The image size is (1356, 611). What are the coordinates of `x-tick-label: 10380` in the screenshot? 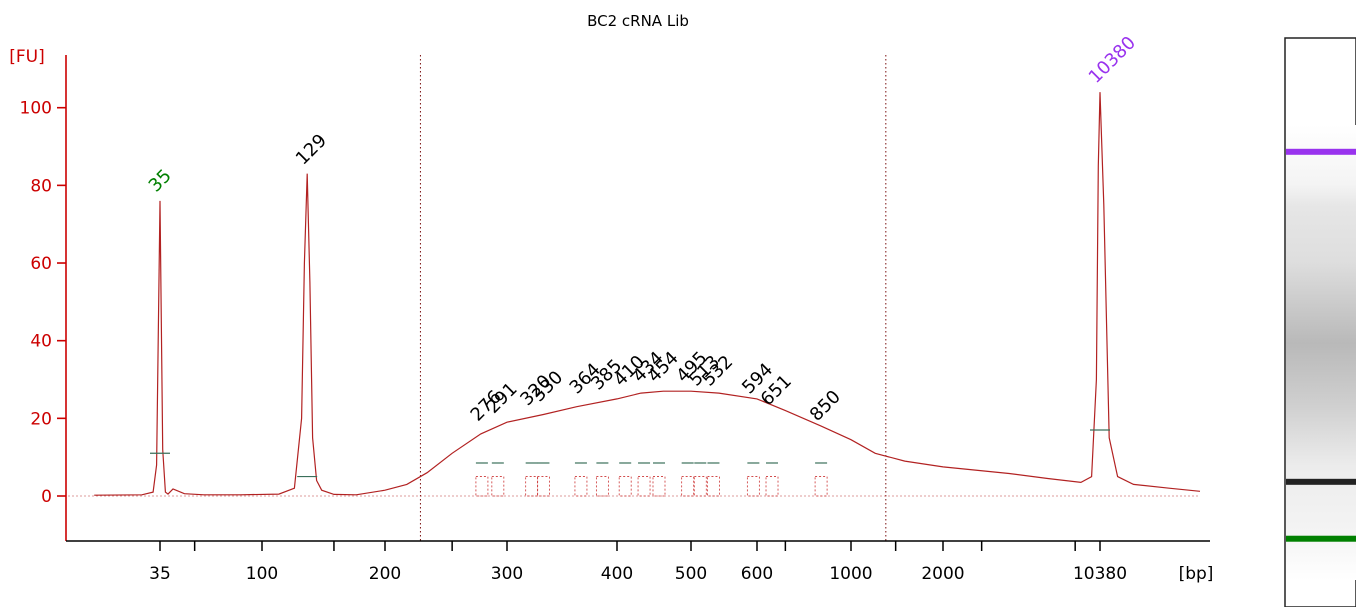 It's located at (1100, 574).